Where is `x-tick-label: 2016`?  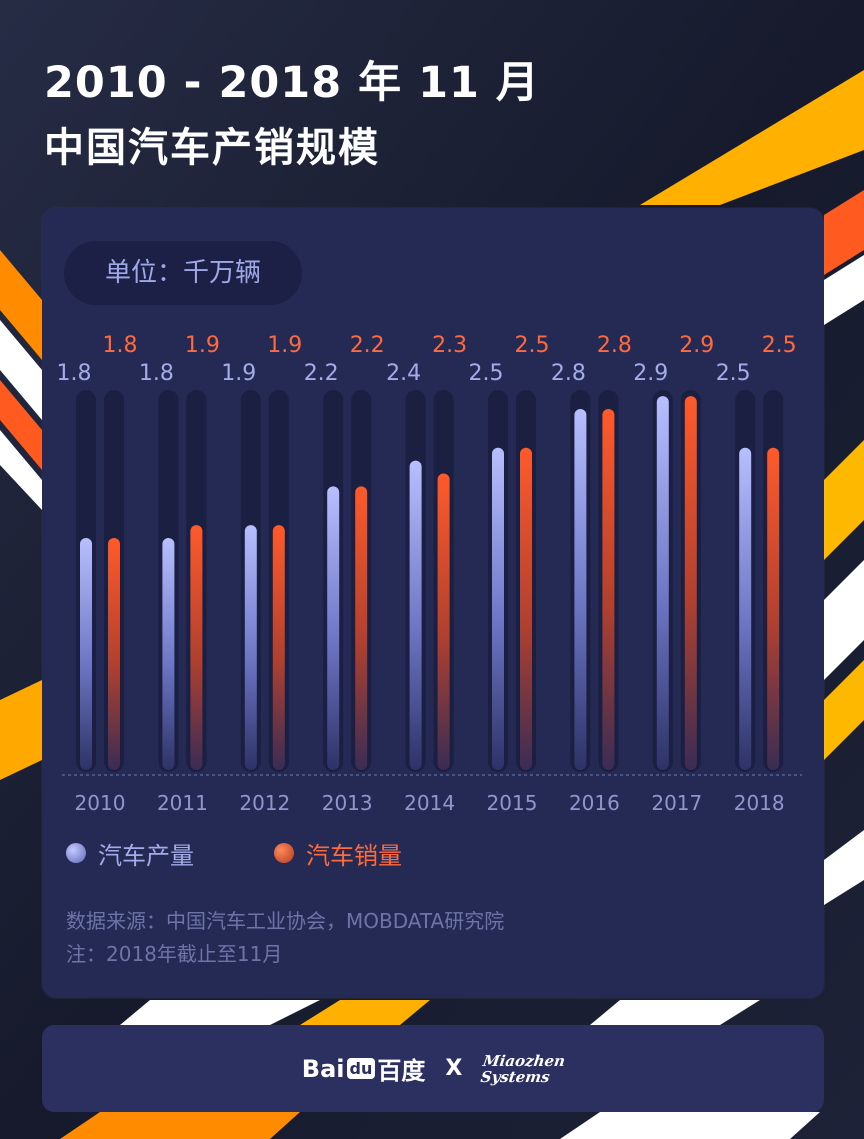
x-tick-label: 2016 is located at coordinates (594, 803).